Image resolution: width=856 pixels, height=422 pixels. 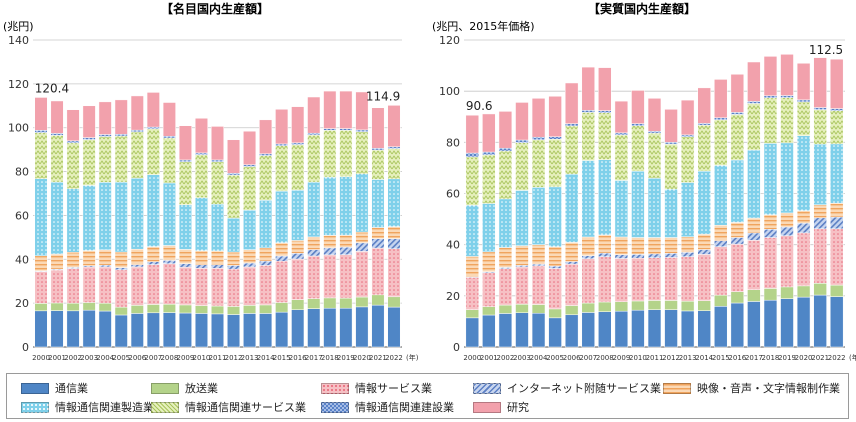 I want to click on real-bar-broadcast-2016, so click(x=737, y=297).